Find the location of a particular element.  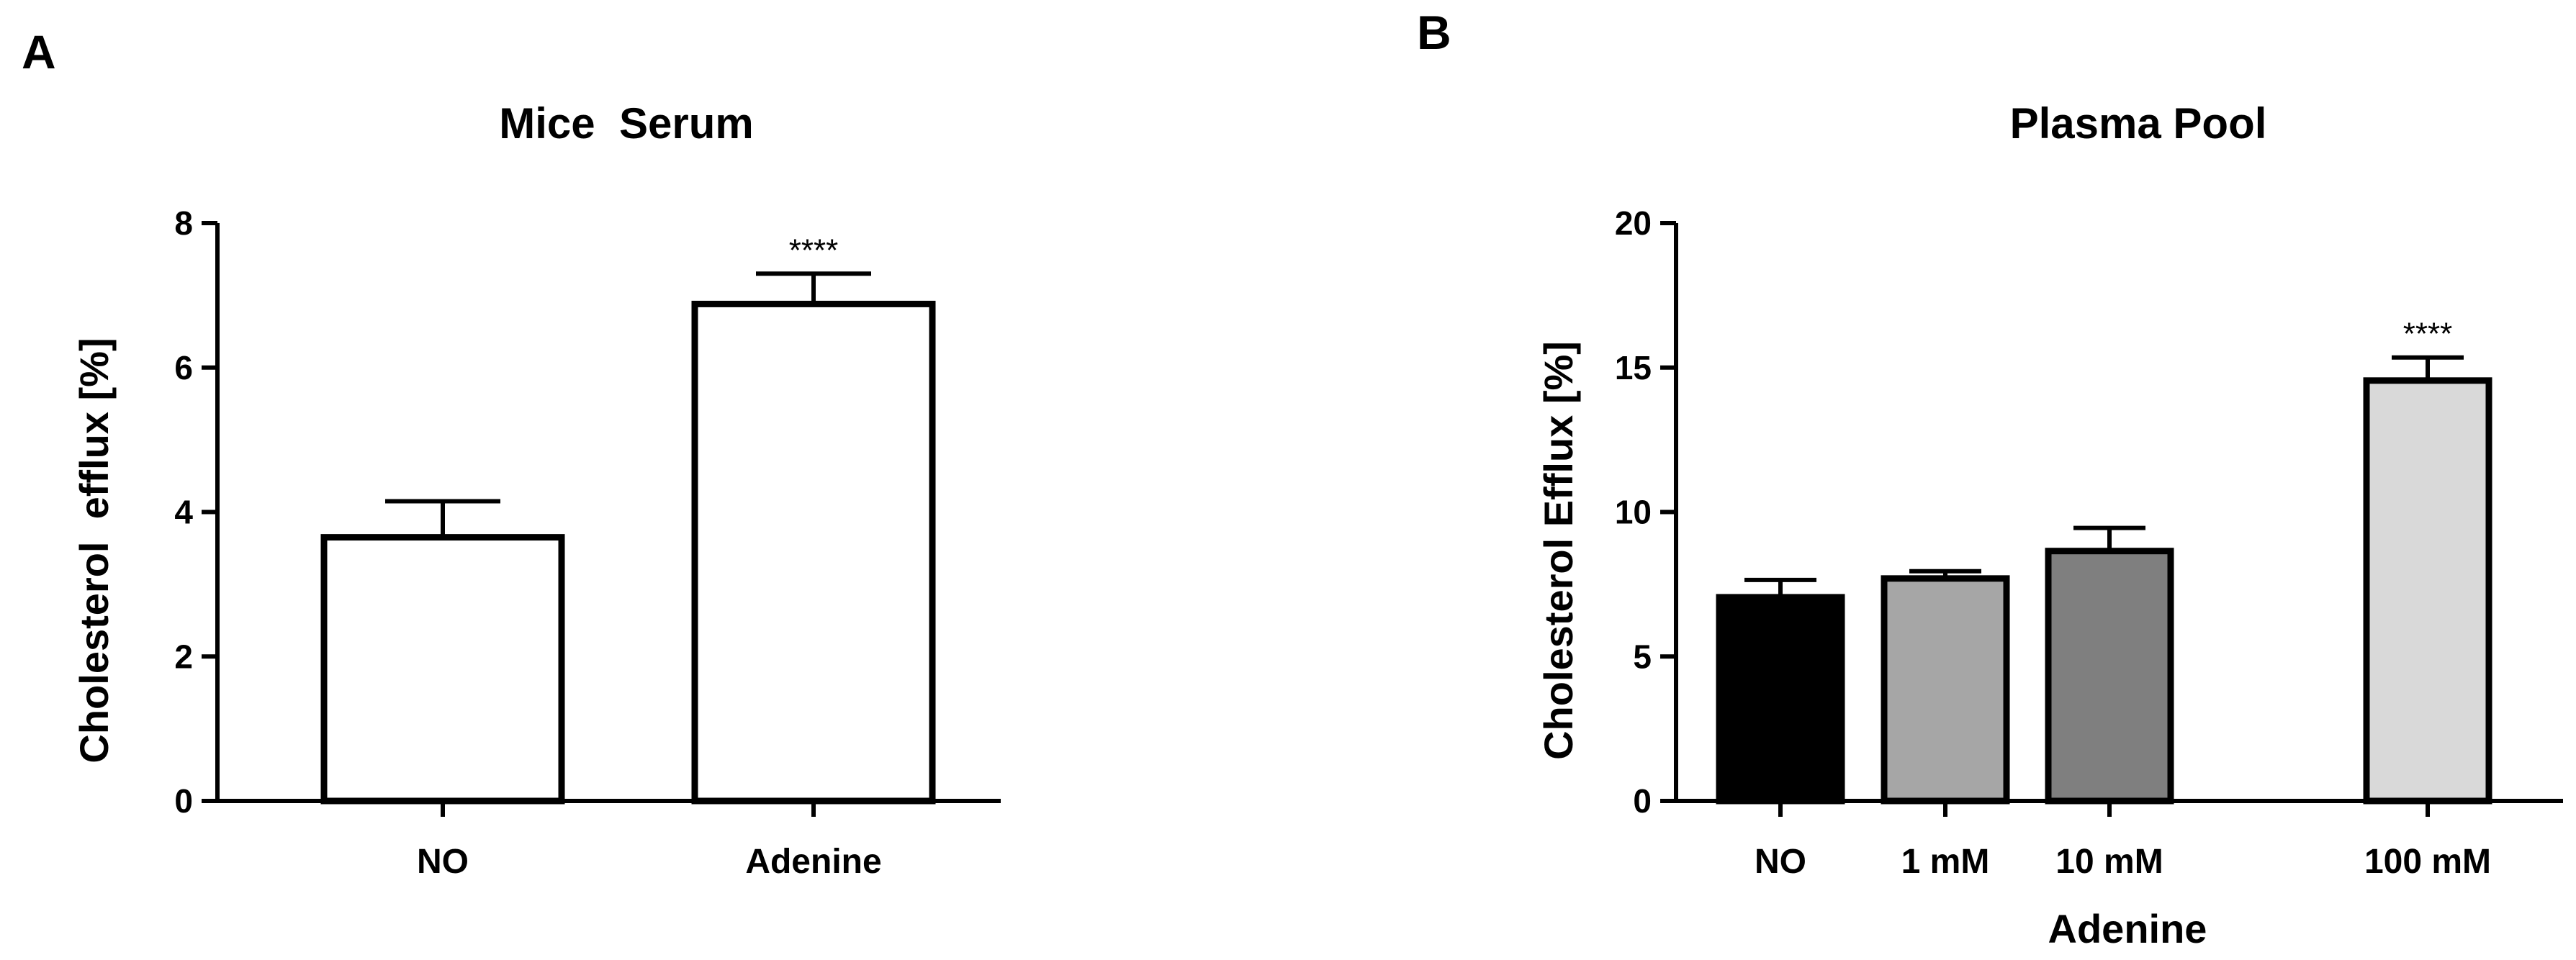

y-tick-label: 8 is located at coordinates (183, 223).